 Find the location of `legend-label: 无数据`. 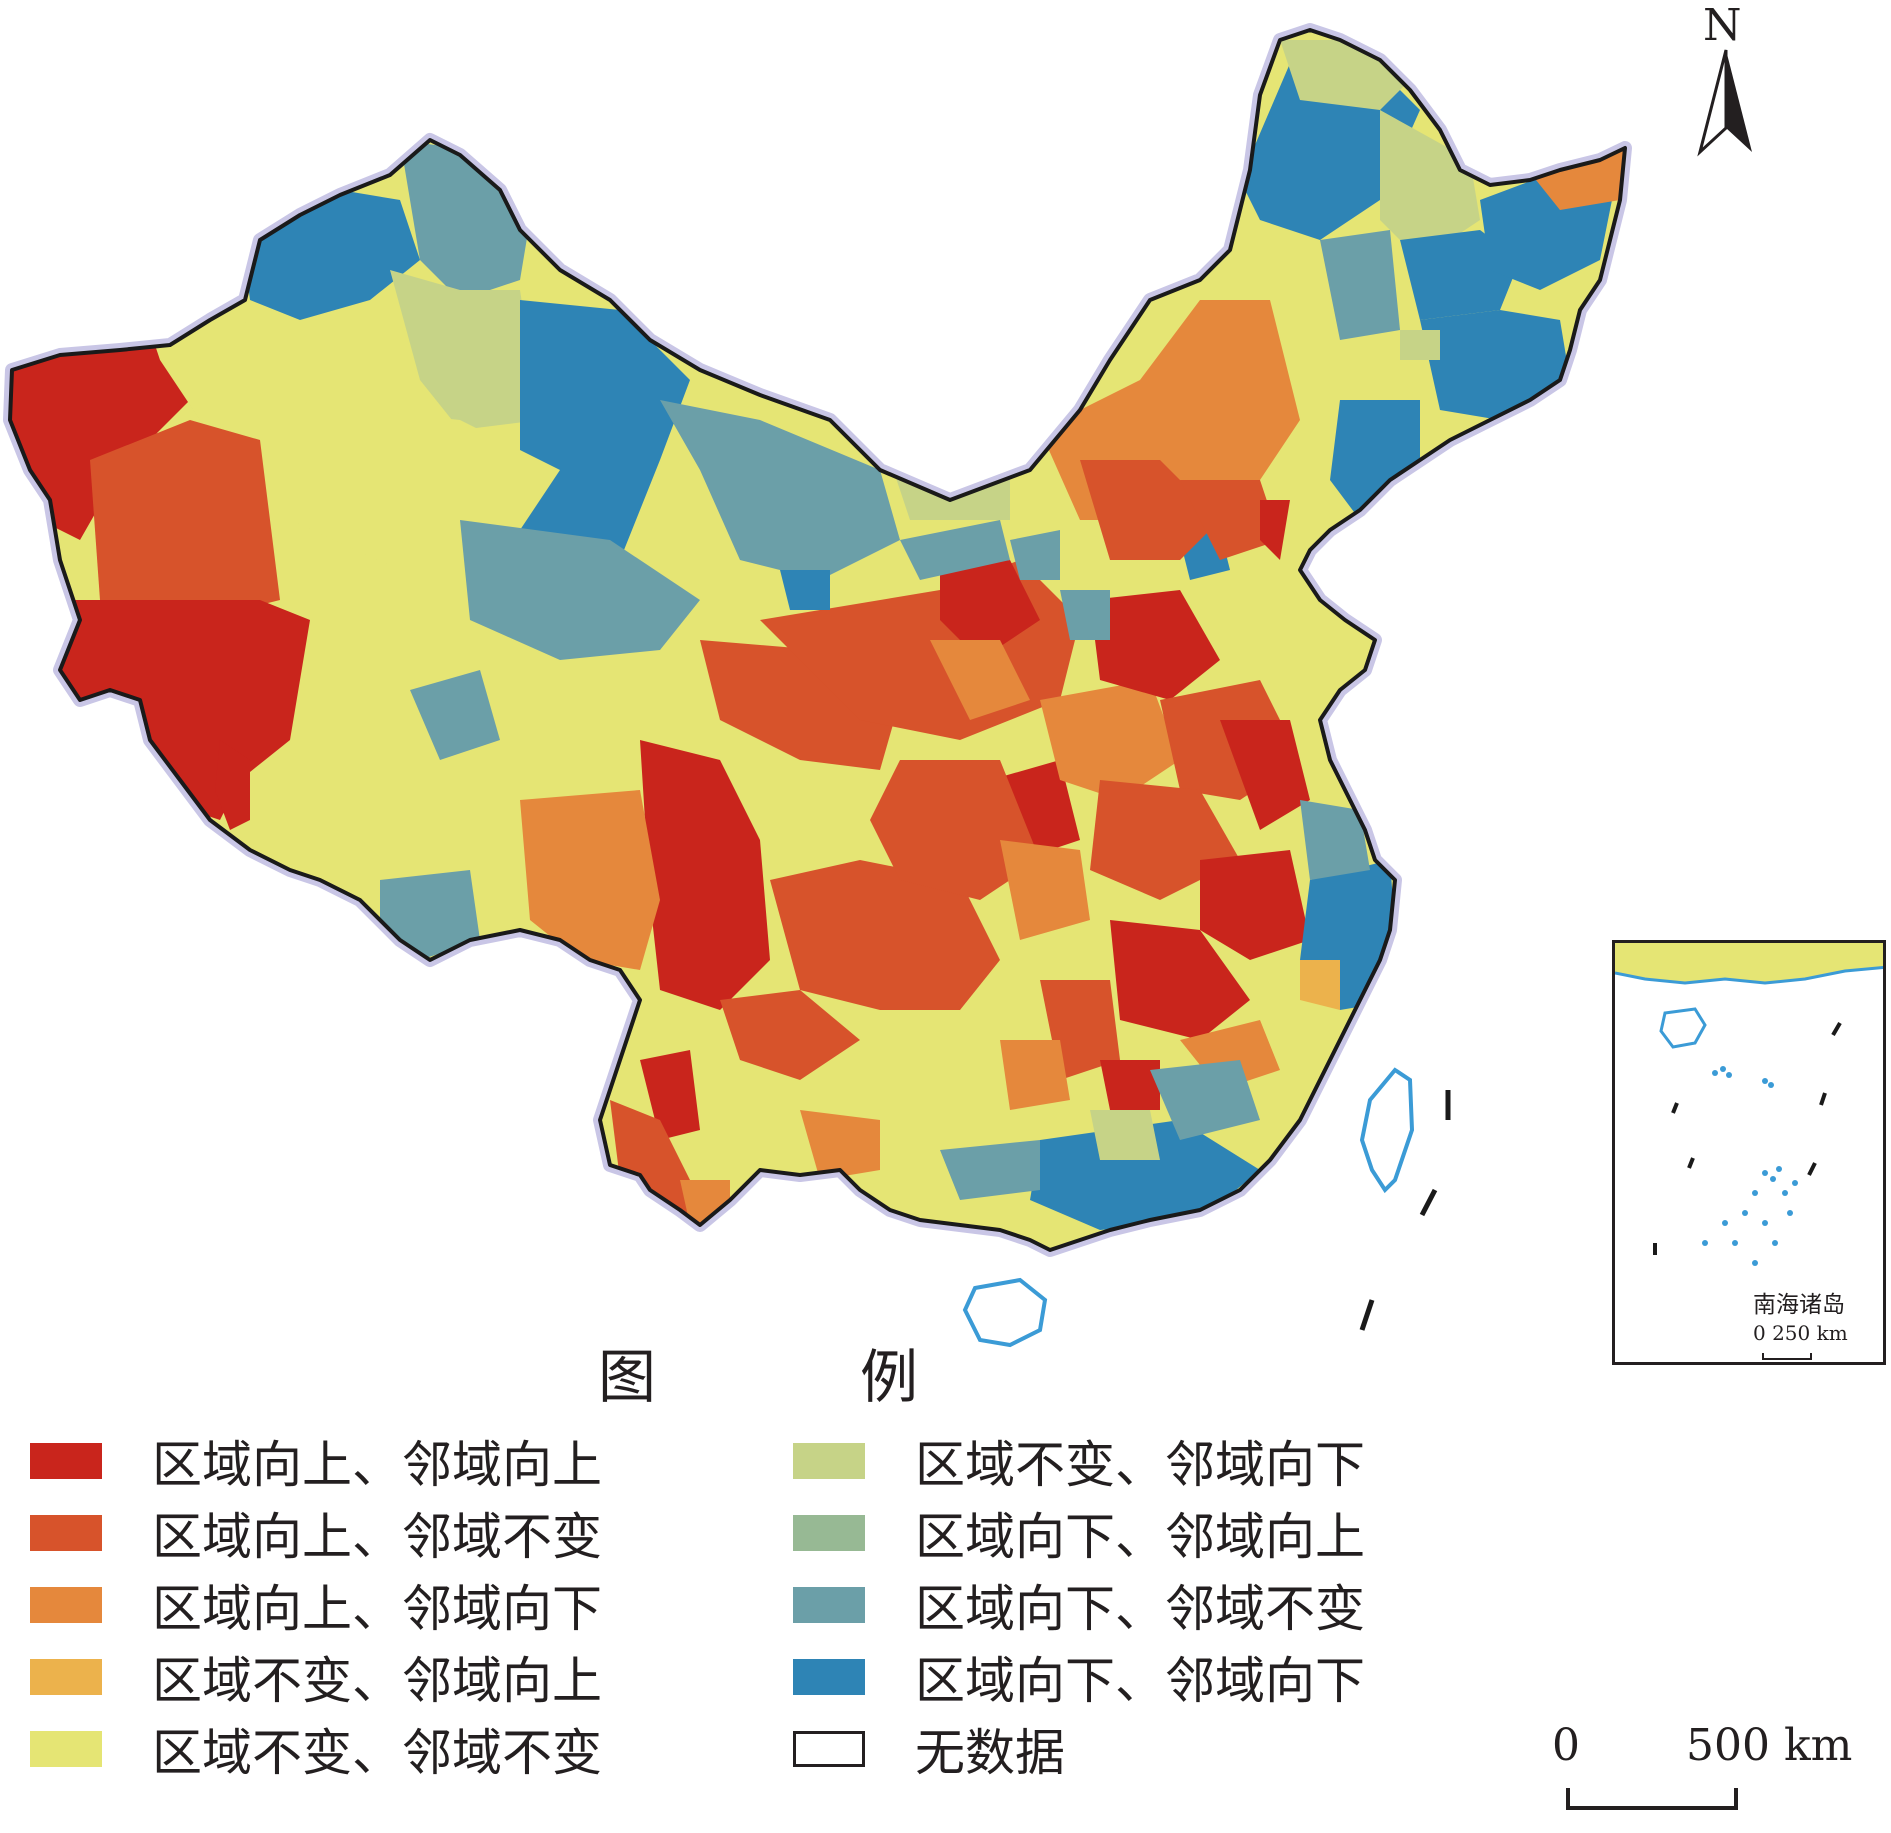

legend-label: 无数据 is located at coordinates (990, 1753).